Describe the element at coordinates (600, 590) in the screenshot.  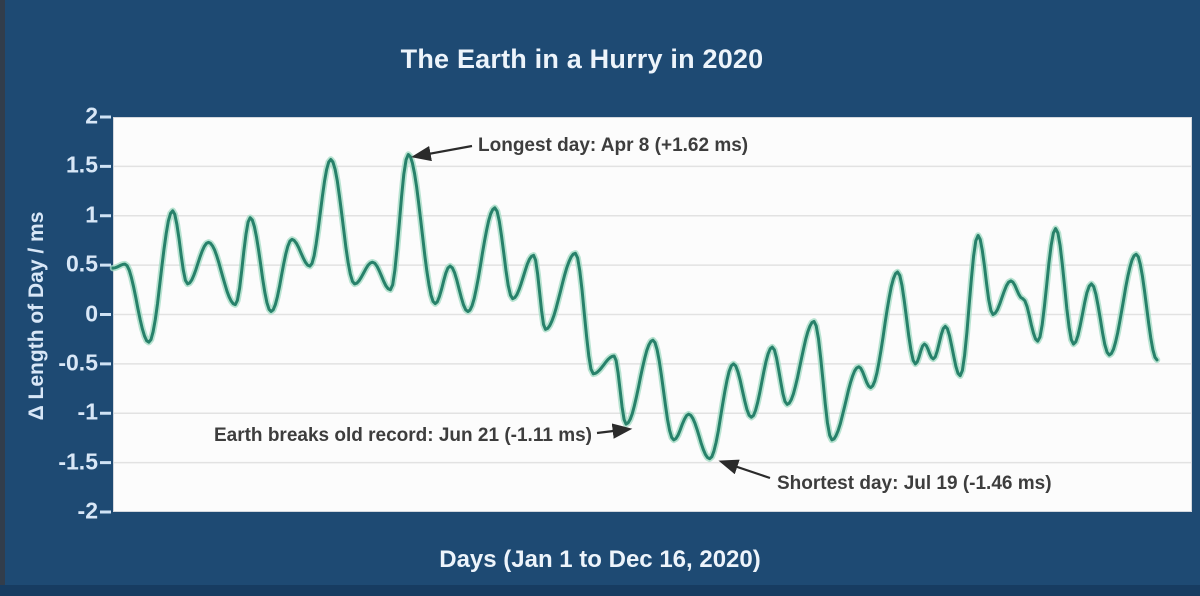
I see `bottom-edge-band` at that location.